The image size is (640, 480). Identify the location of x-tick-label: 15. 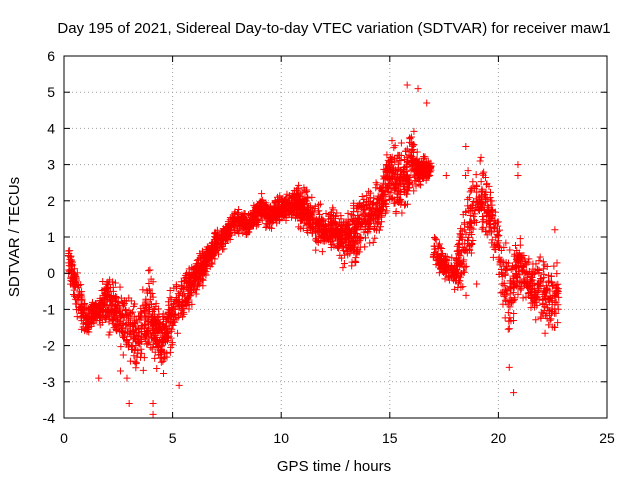
(390, 438).